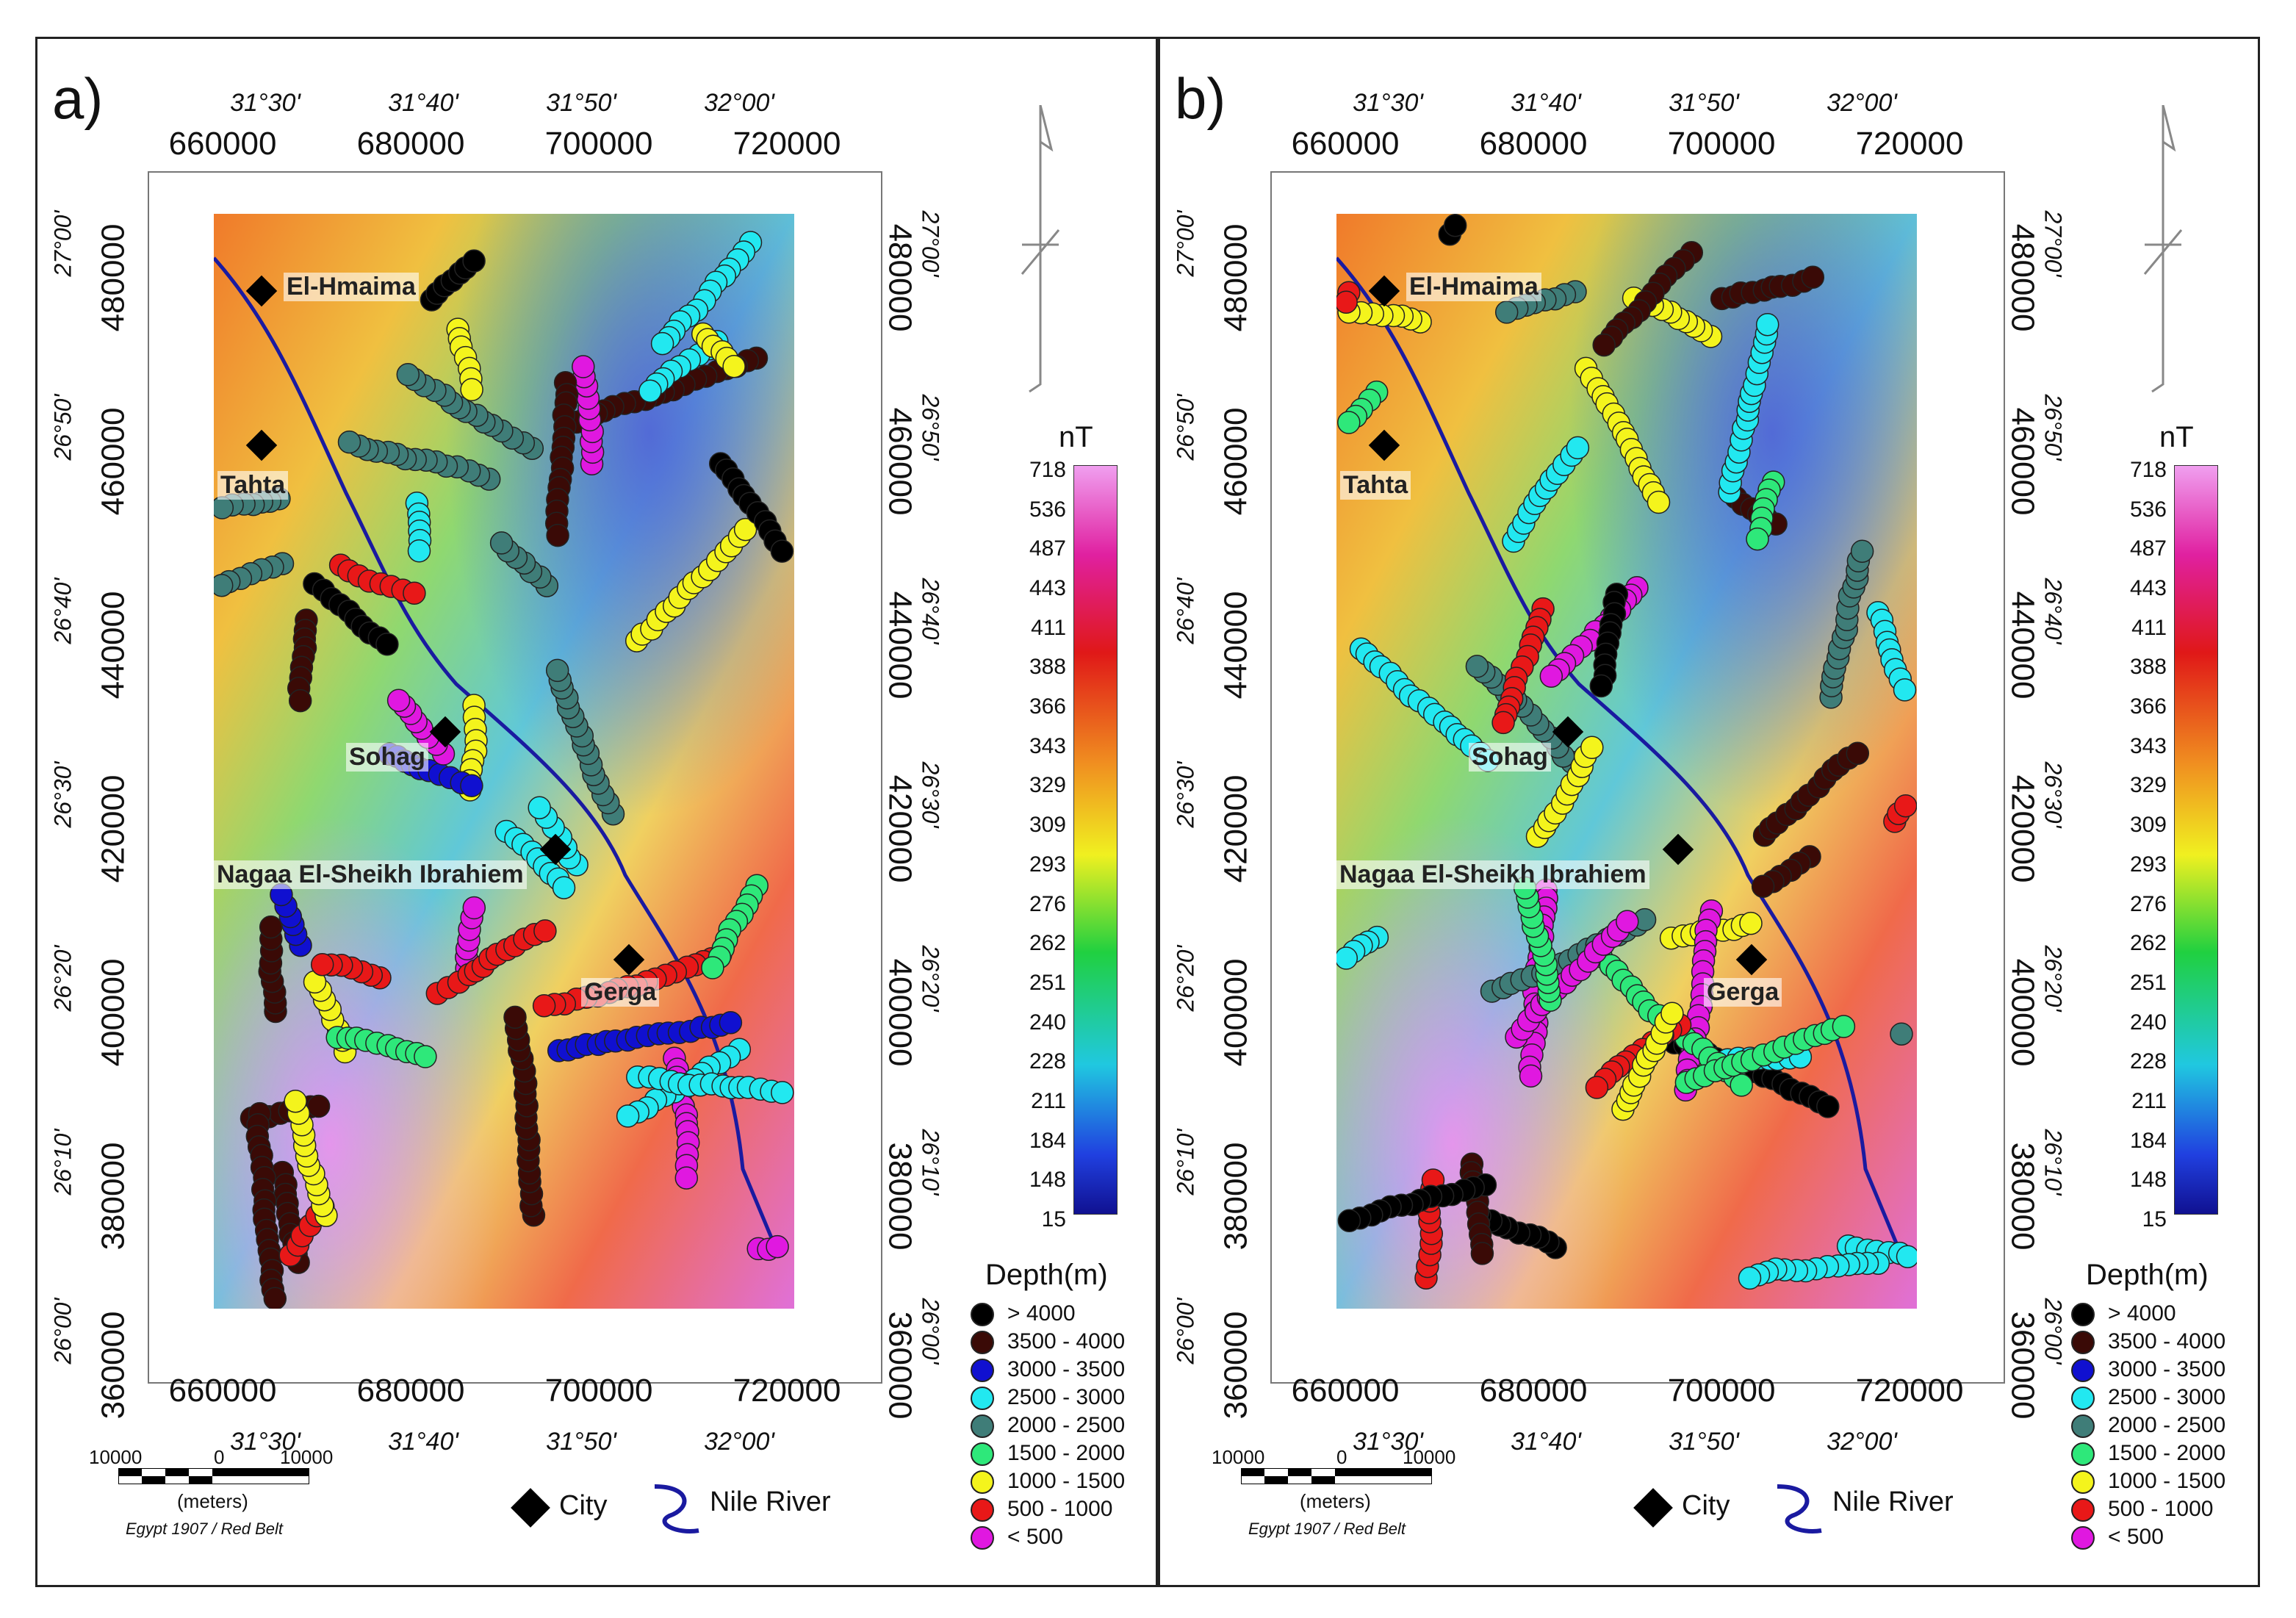  Describe the element at coordinates (2148, 470) in the screenshot. I see `colorbar-tick: 718` at that location.